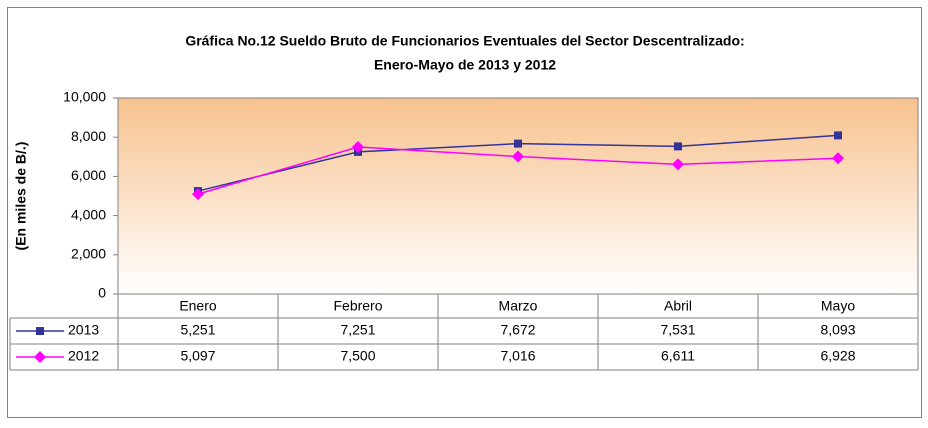  What do you see at coordinates (88, 254) in the screenshot?
I see `y-tick-label: 2,000` at bounding box center [88, 254].